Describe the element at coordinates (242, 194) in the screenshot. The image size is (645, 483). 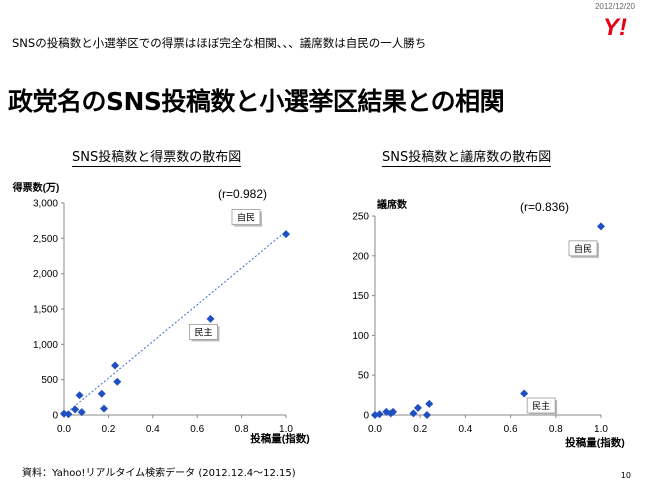
I see `correlation-label: (r=0.982)` at that location.